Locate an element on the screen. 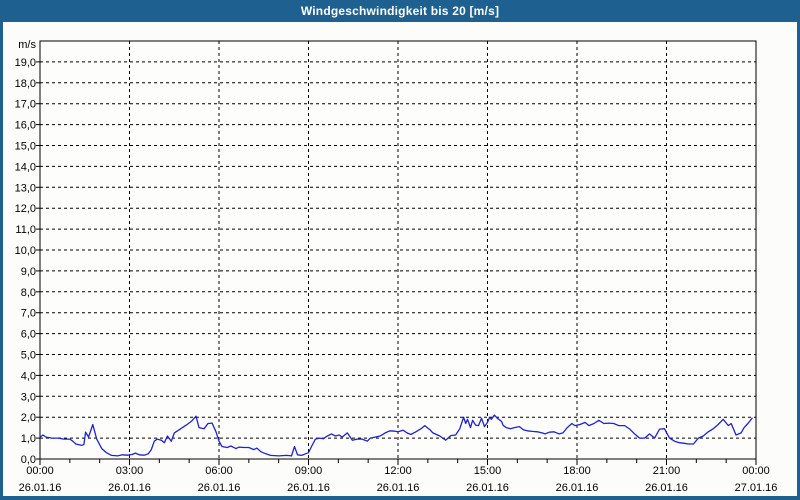 The width and height of the screenshot is (800, 500). y-tick-label: 8,0 is located at coordinates (28, 293).